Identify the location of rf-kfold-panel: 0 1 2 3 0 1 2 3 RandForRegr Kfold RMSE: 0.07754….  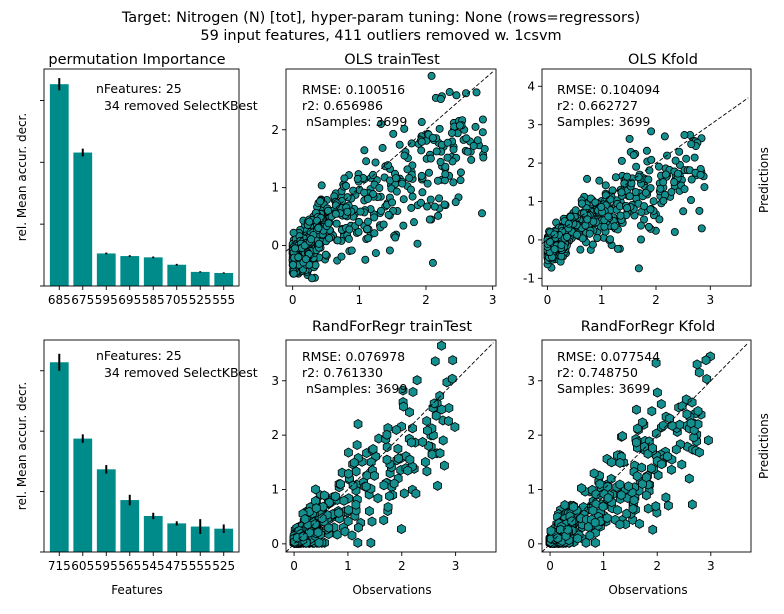
(649, 458).